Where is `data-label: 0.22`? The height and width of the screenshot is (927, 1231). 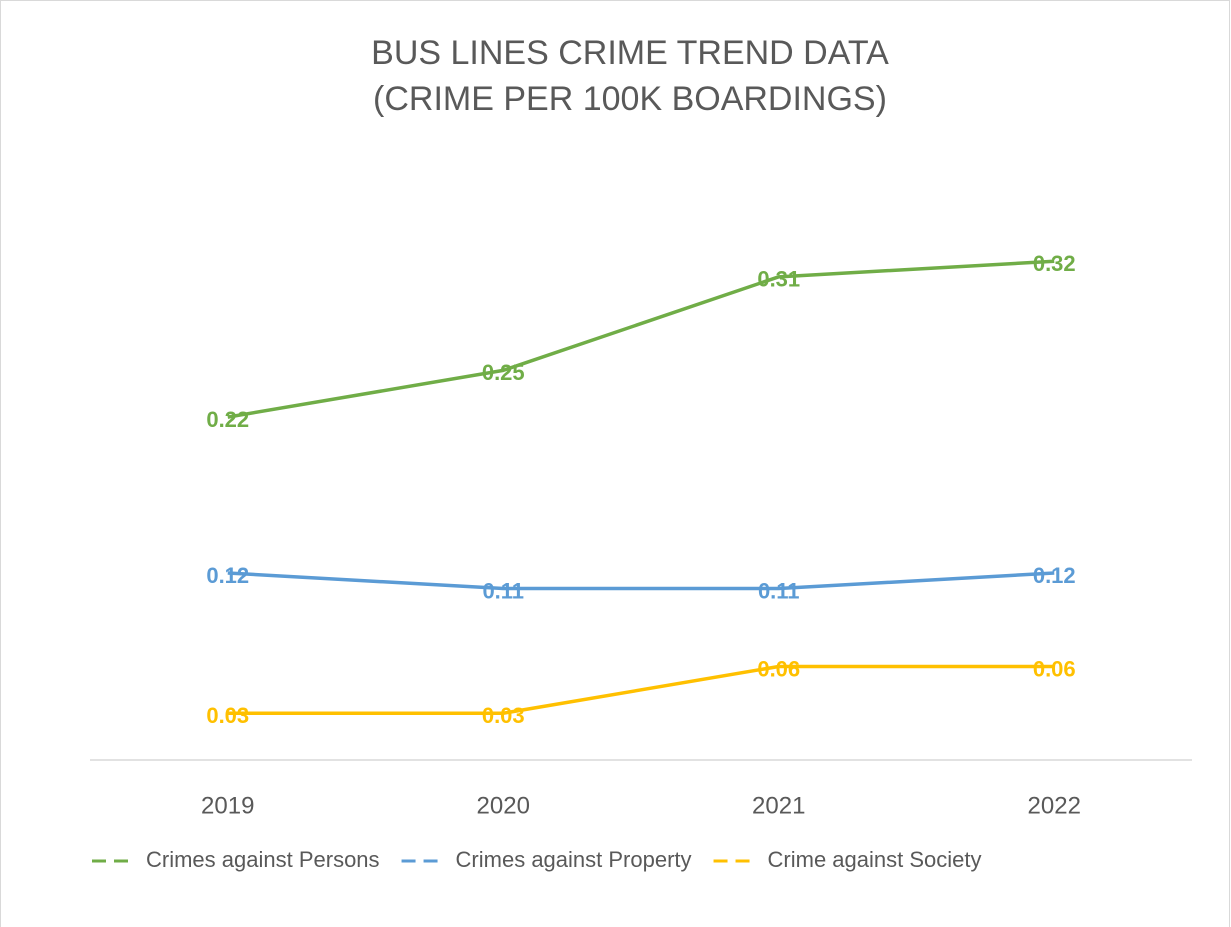
data-label: 0.22 is located at coordinates (227, 419).